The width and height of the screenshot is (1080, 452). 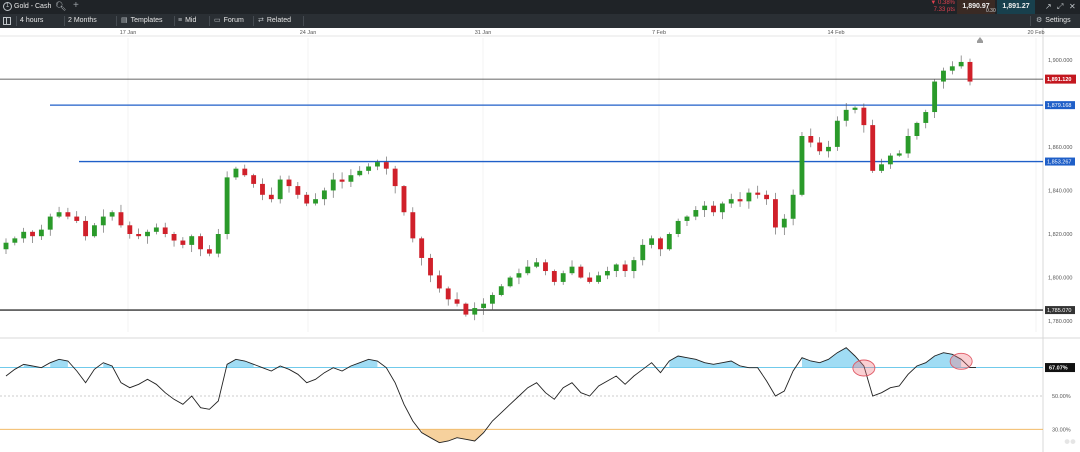 I want to click on level-label: 1,879.168, so click(x=1059, y=106).